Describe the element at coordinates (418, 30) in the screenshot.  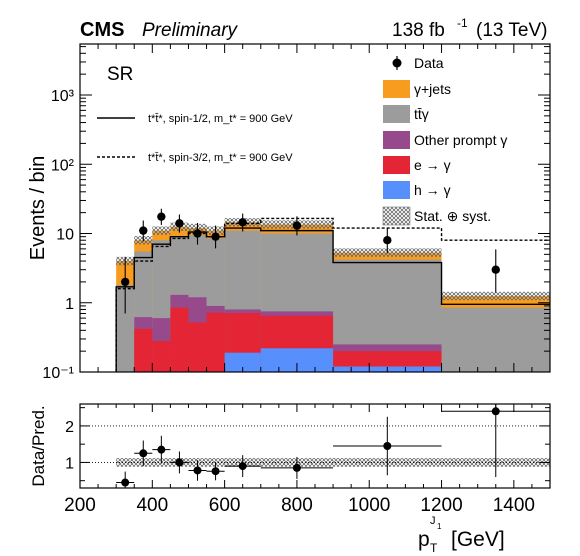
I see `lumi-value: 138 fb` at that location.